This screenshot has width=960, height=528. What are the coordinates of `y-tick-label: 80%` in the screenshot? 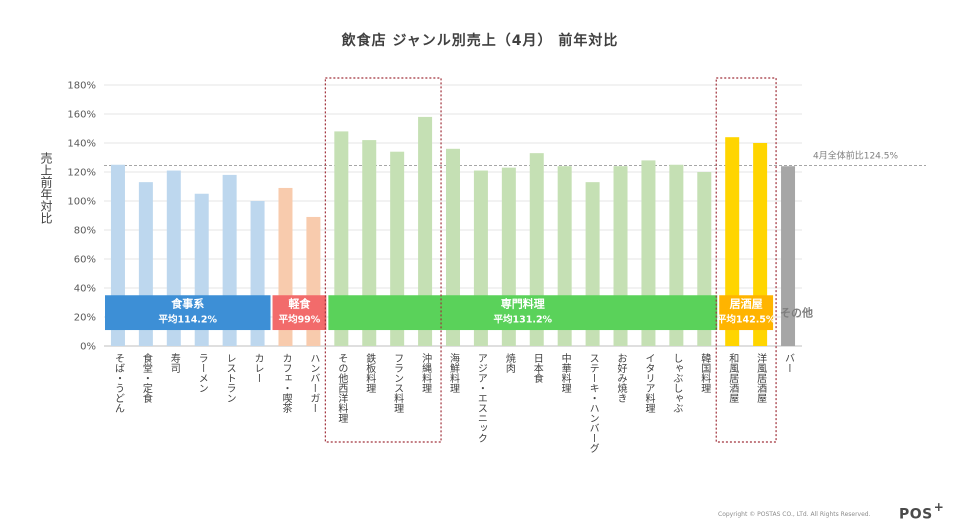 It's located at (85, 231).